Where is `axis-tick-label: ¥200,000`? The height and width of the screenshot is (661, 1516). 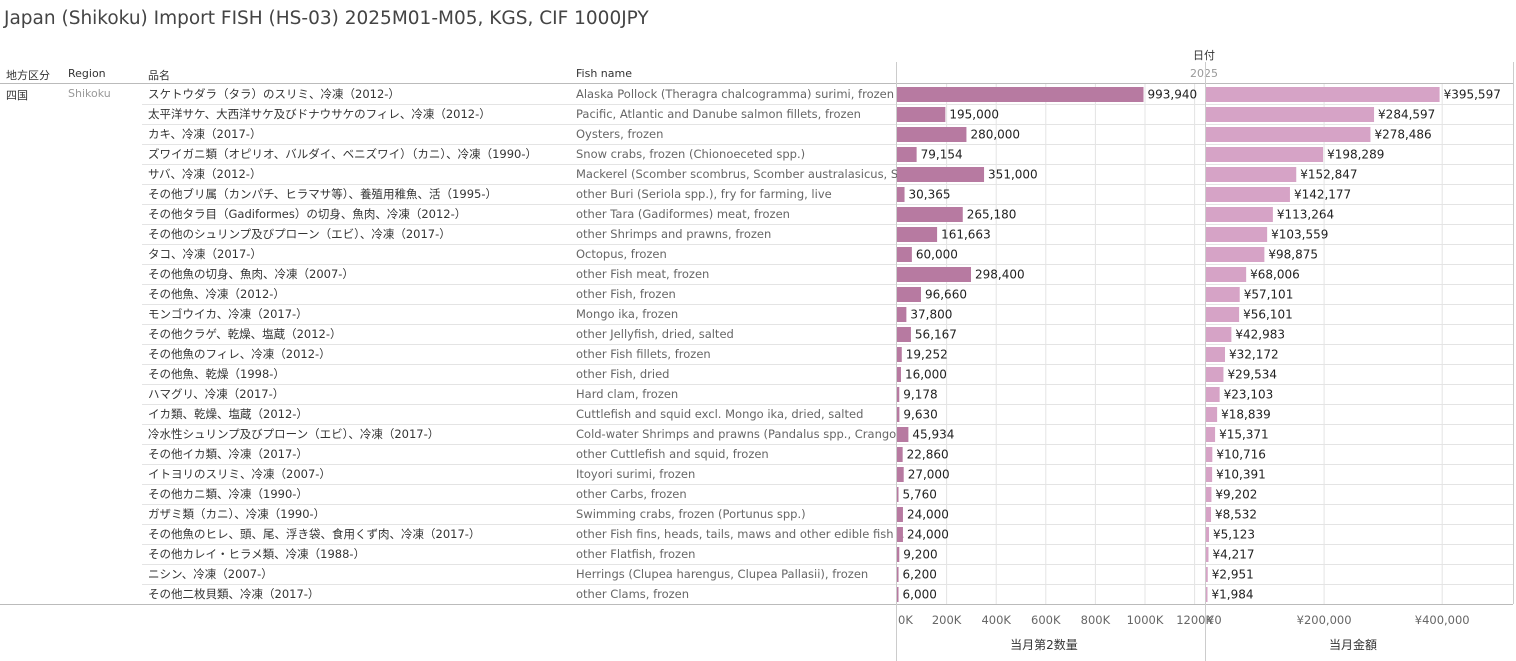 axis-tick-label: ¥200,000 is located at coordinates (1324, 620).